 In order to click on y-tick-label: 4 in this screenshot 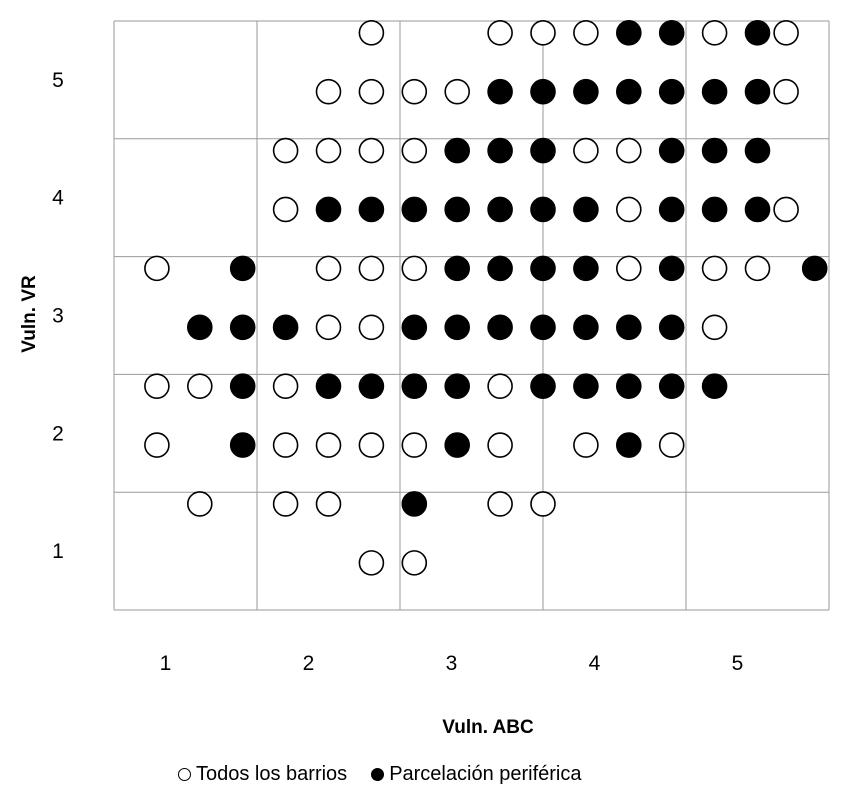, I will do `click(58, 198)`.